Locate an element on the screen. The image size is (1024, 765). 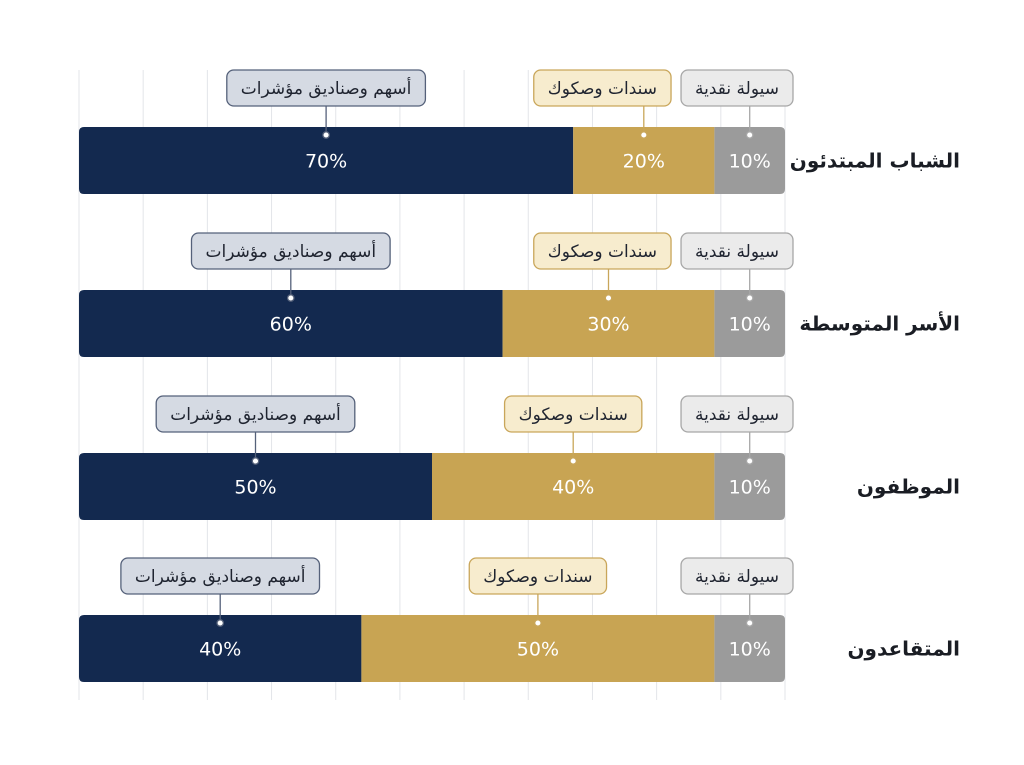
bar-value-label: 70% is located at coordinates (326, 162).